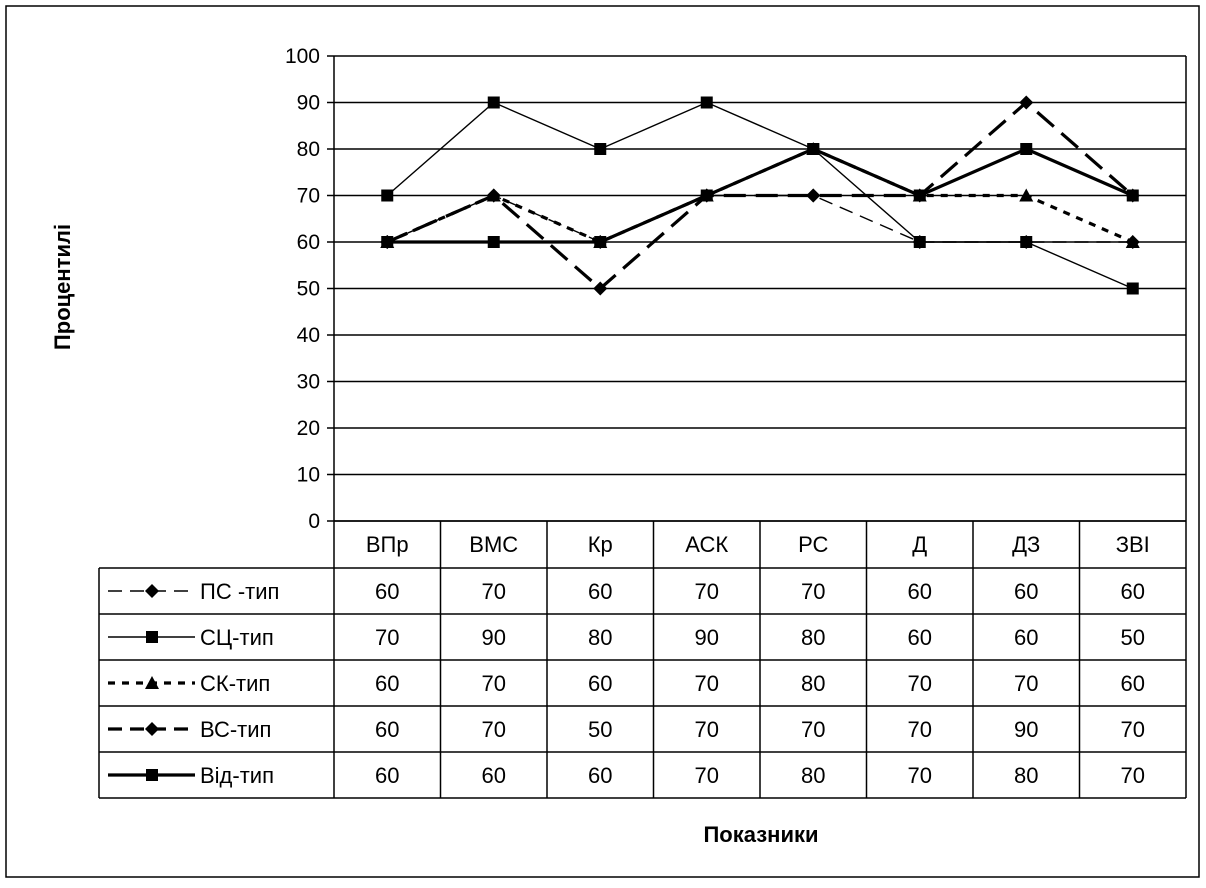 Image resolution: width=1206 pixels, height=888 pixels. Describe the element at coordinates (493, 544) in the screenshot. I see `x-tick-label: ВМС` at that location.